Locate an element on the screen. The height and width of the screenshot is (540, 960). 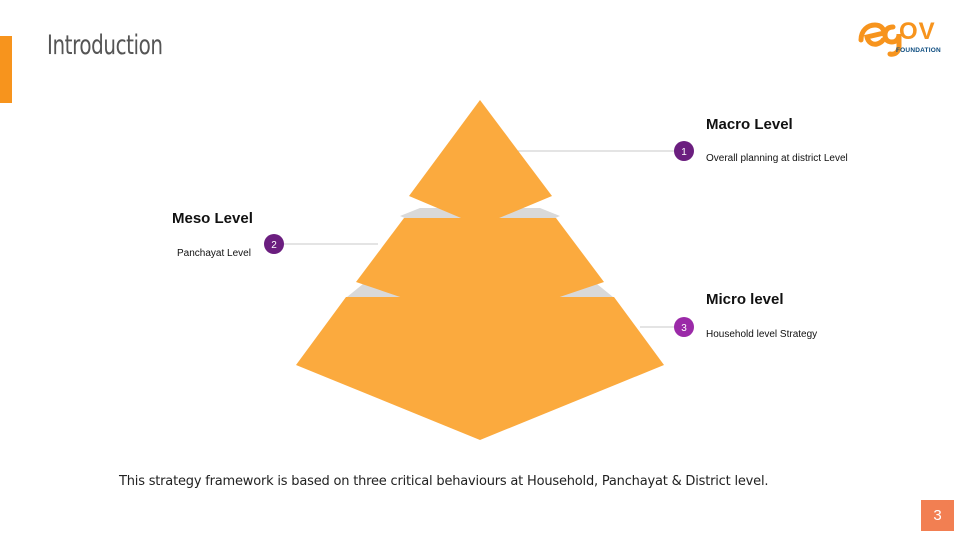
page-number: 3 is located at coordinates (937, 515).